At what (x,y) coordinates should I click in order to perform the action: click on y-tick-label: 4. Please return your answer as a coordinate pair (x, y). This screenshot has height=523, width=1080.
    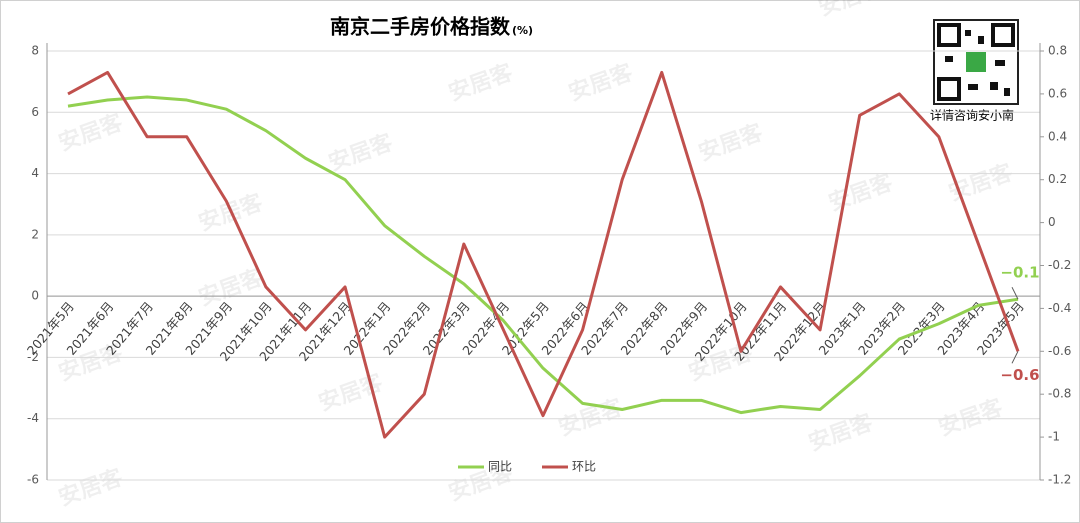
    Looking at the image, I should click on (35, 173).